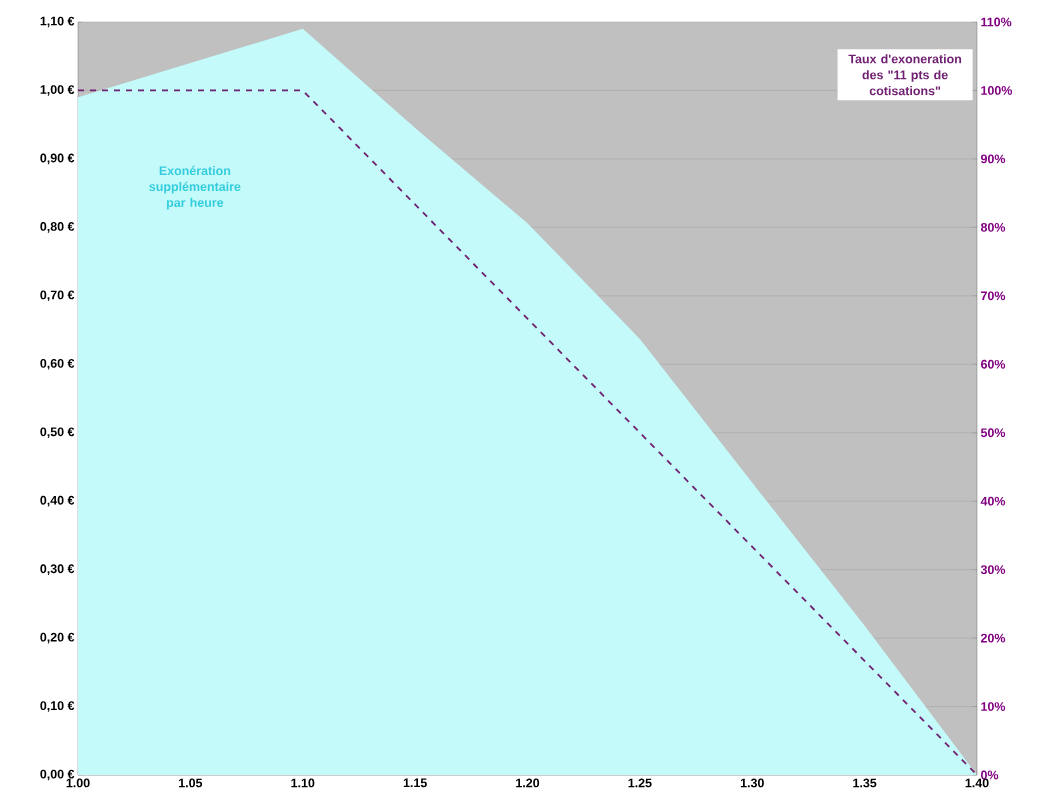 Image resolution: width=1045 pixels, height=808 pixels. What do you see at coordinates (993, 638) in the screenshot?
I see `y2-tick-label: 20%` at bounding box center [993, 638].